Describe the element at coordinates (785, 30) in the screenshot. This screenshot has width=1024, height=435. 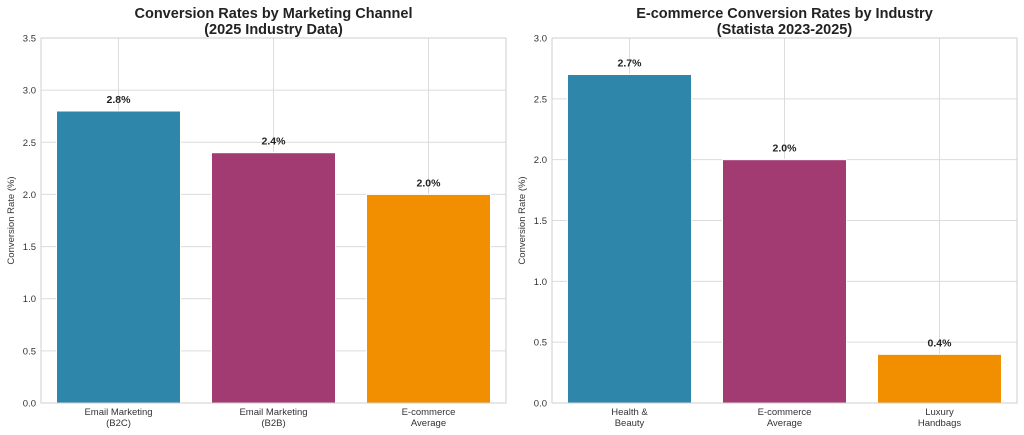
I see `chart-subtitle: (Statista 2023-2025)` at that location.